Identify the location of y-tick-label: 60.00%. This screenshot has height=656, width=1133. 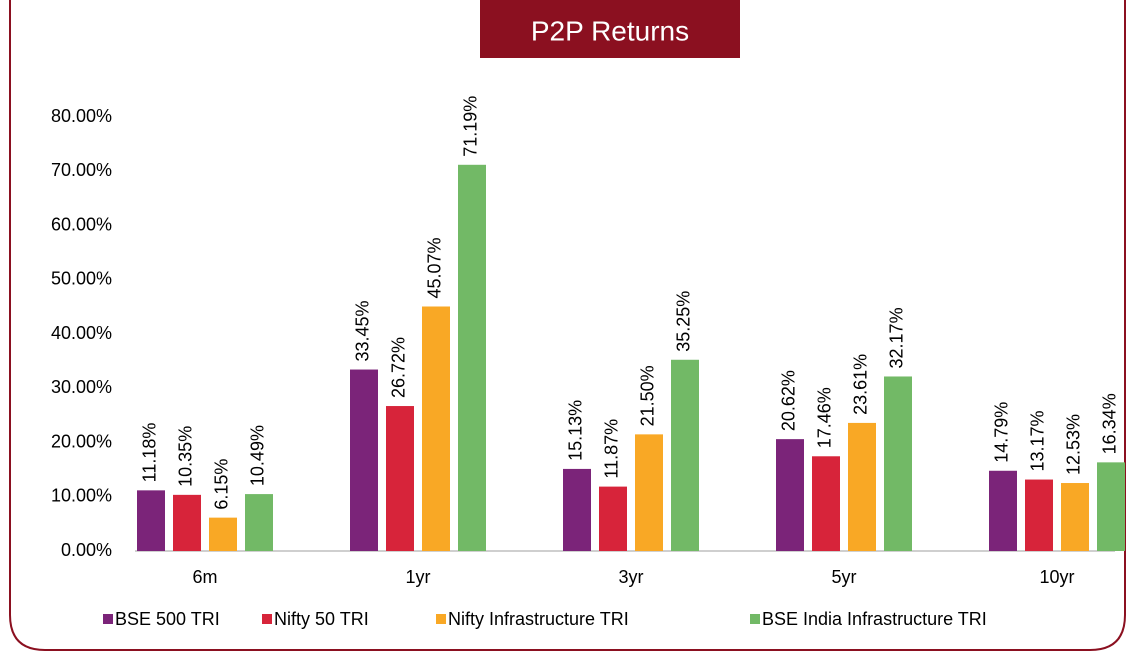
(81, 224).